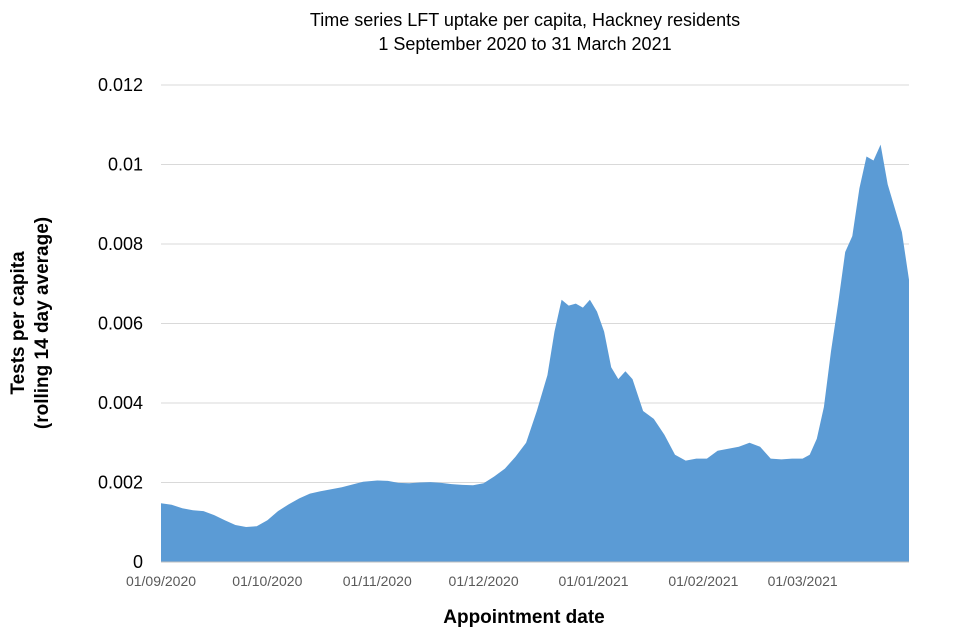  What do you see at coordinates (125, 165) in the screenshot?
I see `y-tick-label: 0.01` at bounding box center [125, 165].